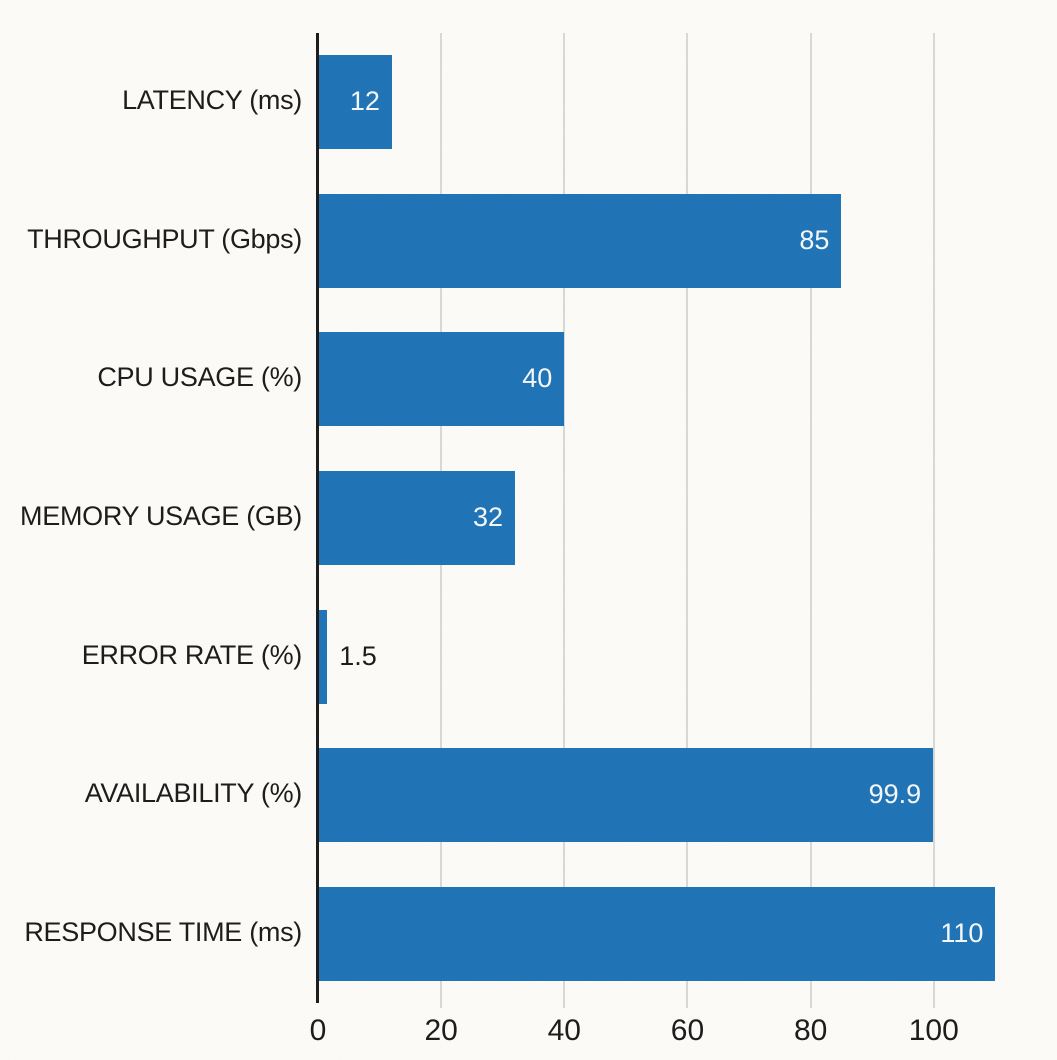 This screenshot has height=1060, width=1057. I want to click on category-label: ERROR RATE (%), so click(192, 654).